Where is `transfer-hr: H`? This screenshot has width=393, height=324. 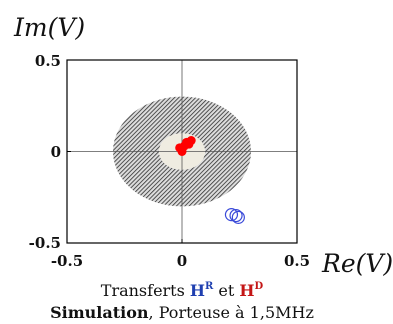 transfer-hr: H is located at coordinates (197, 290).